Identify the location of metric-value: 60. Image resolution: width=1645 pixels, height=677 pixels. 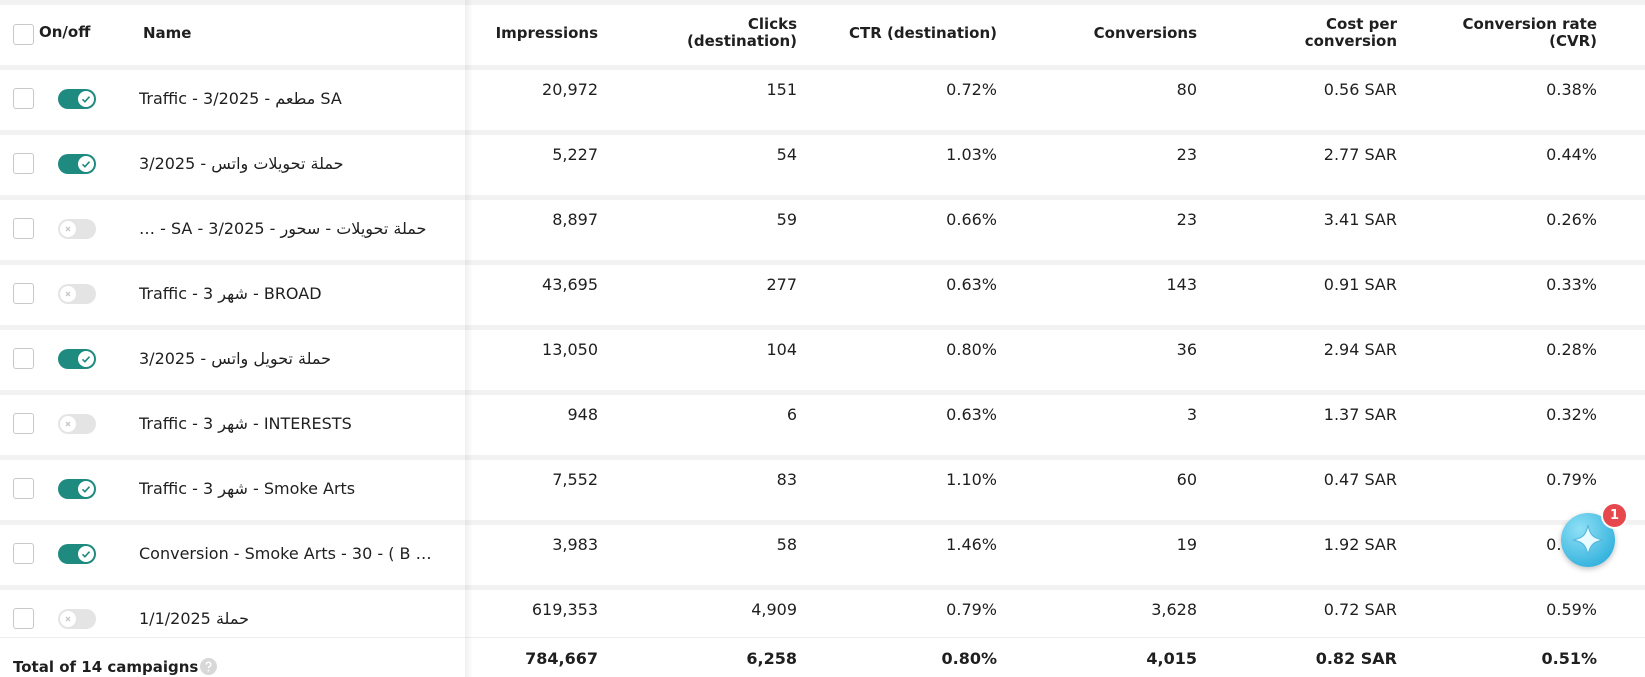
(1186, 479).